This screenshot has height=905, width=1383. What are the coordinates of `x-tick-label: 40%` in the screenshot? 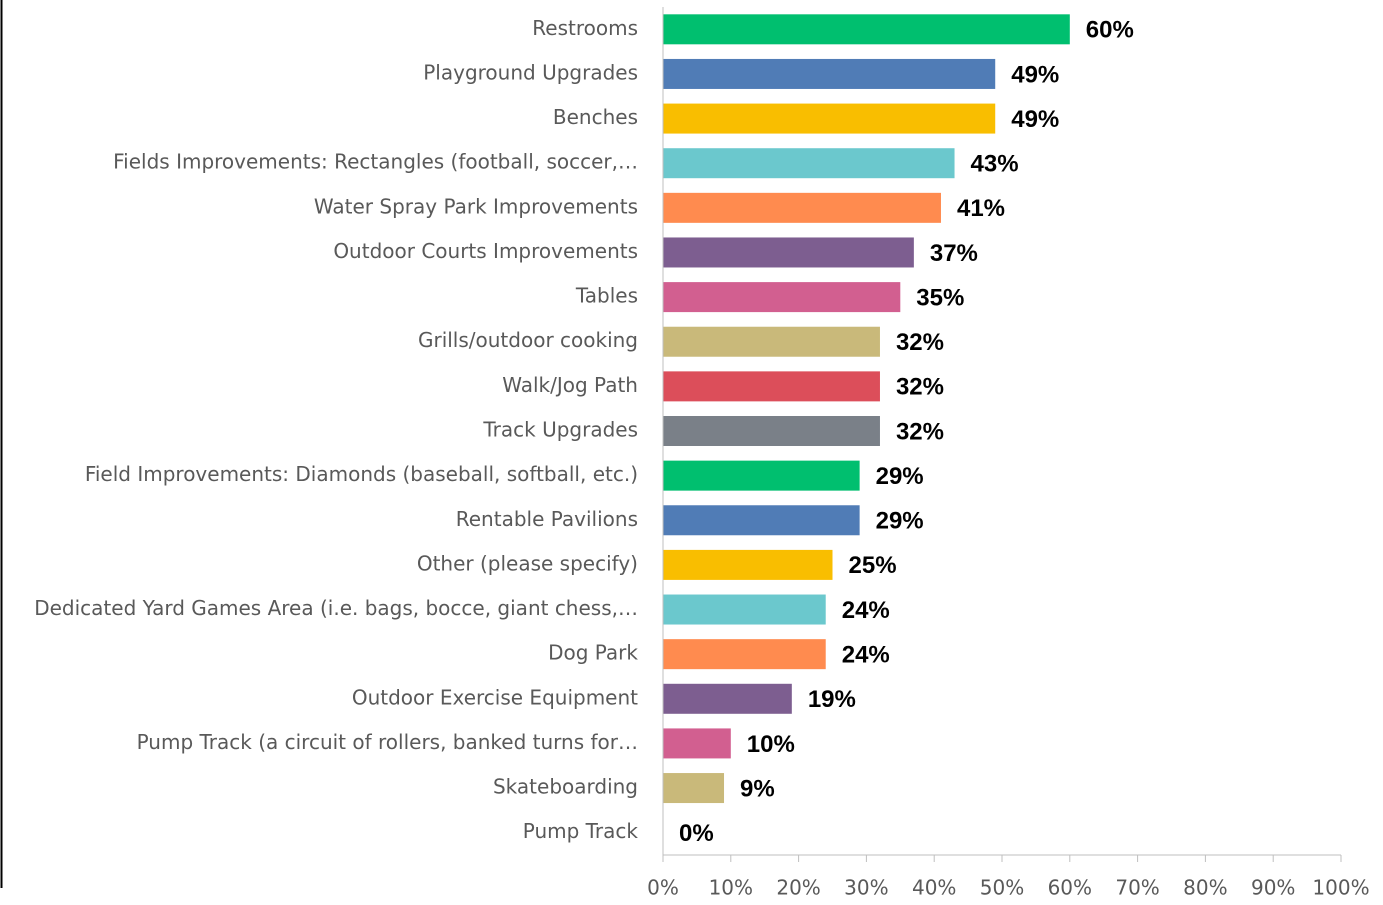 It's located at (934, 888).